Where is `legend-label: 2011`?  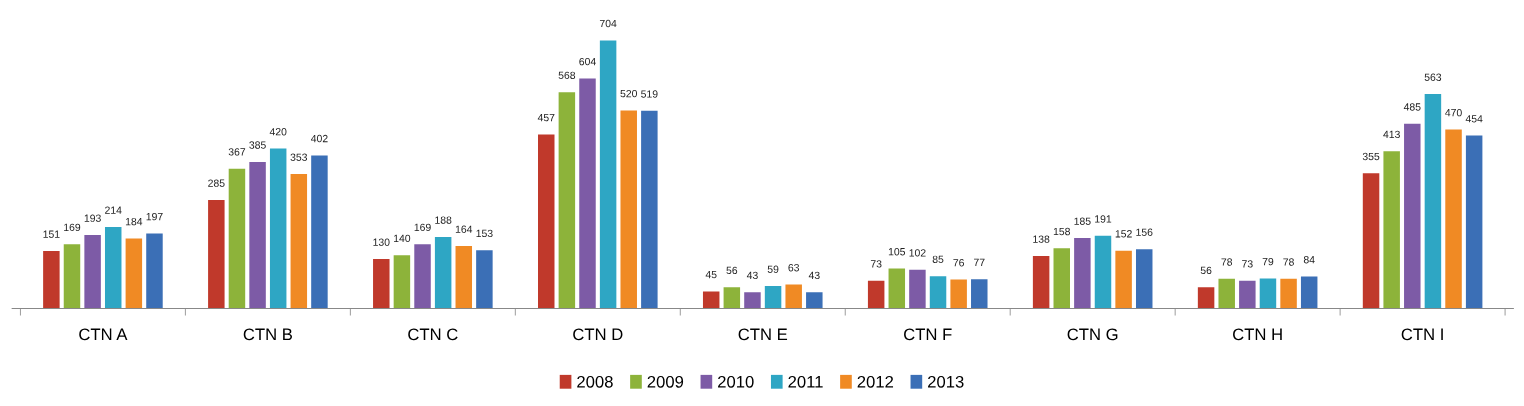 legend-label: 2011 is located at coordinates (805, 381).